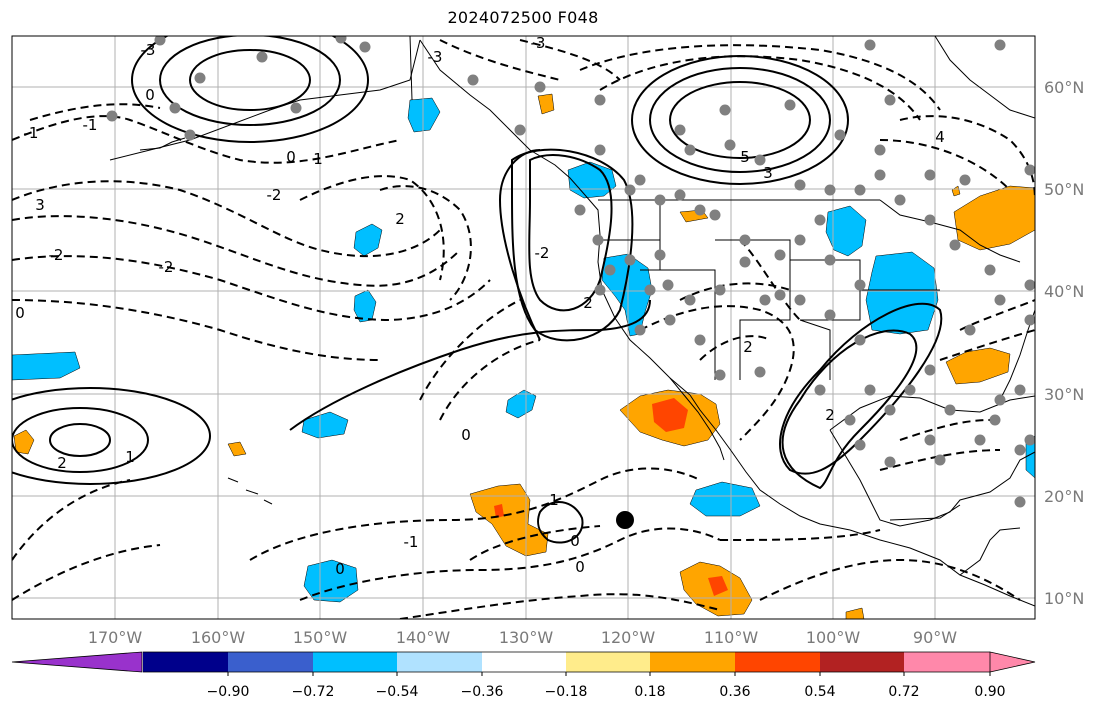 The height and width of the screenshot is (712, 1105). Describe the element at coordinates (1064, 394) in the screenshot. I see `latitude-label: 30°N` at that location.